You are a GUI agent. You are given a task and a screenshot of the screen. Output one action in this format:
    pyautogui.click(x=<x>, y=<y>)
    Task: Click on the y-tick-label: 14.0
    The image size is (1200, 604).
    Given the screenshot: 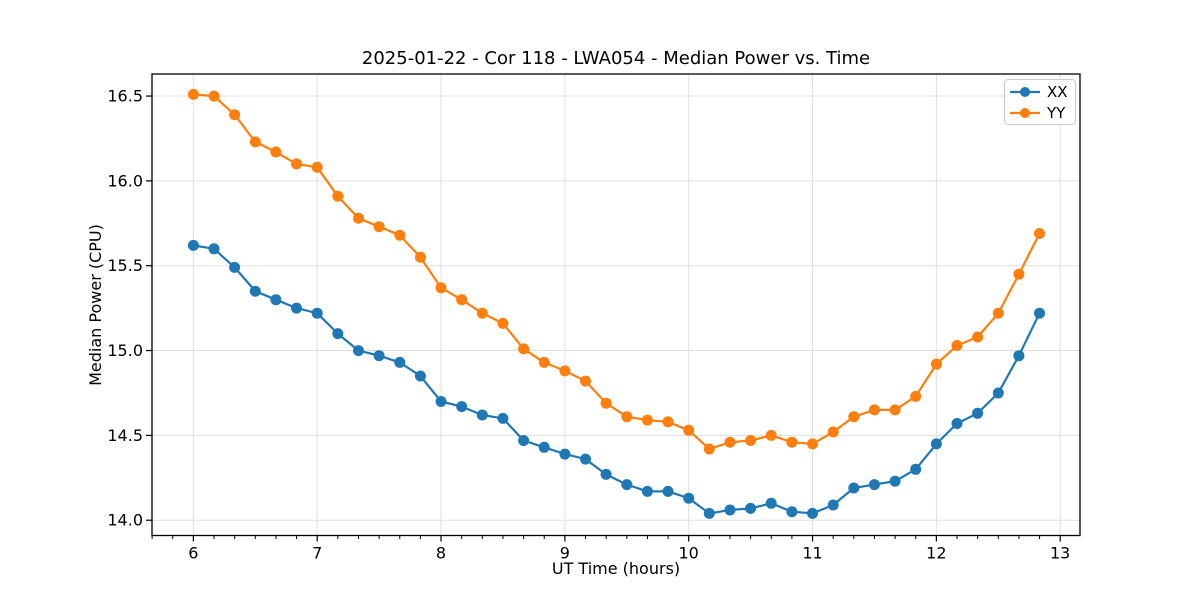 What is the action you would take?
    pyautogui.click(x=125, y=520)
    